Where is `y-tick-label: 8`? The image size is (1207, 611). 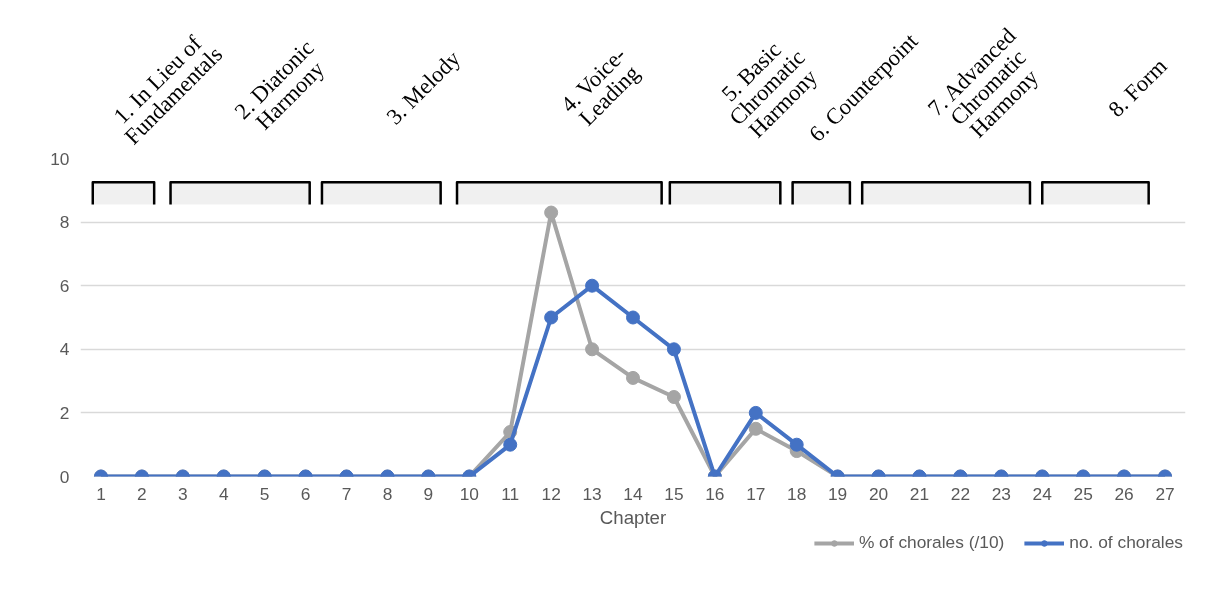
y-tick-label: 8 is located at coordinates (64, 222).